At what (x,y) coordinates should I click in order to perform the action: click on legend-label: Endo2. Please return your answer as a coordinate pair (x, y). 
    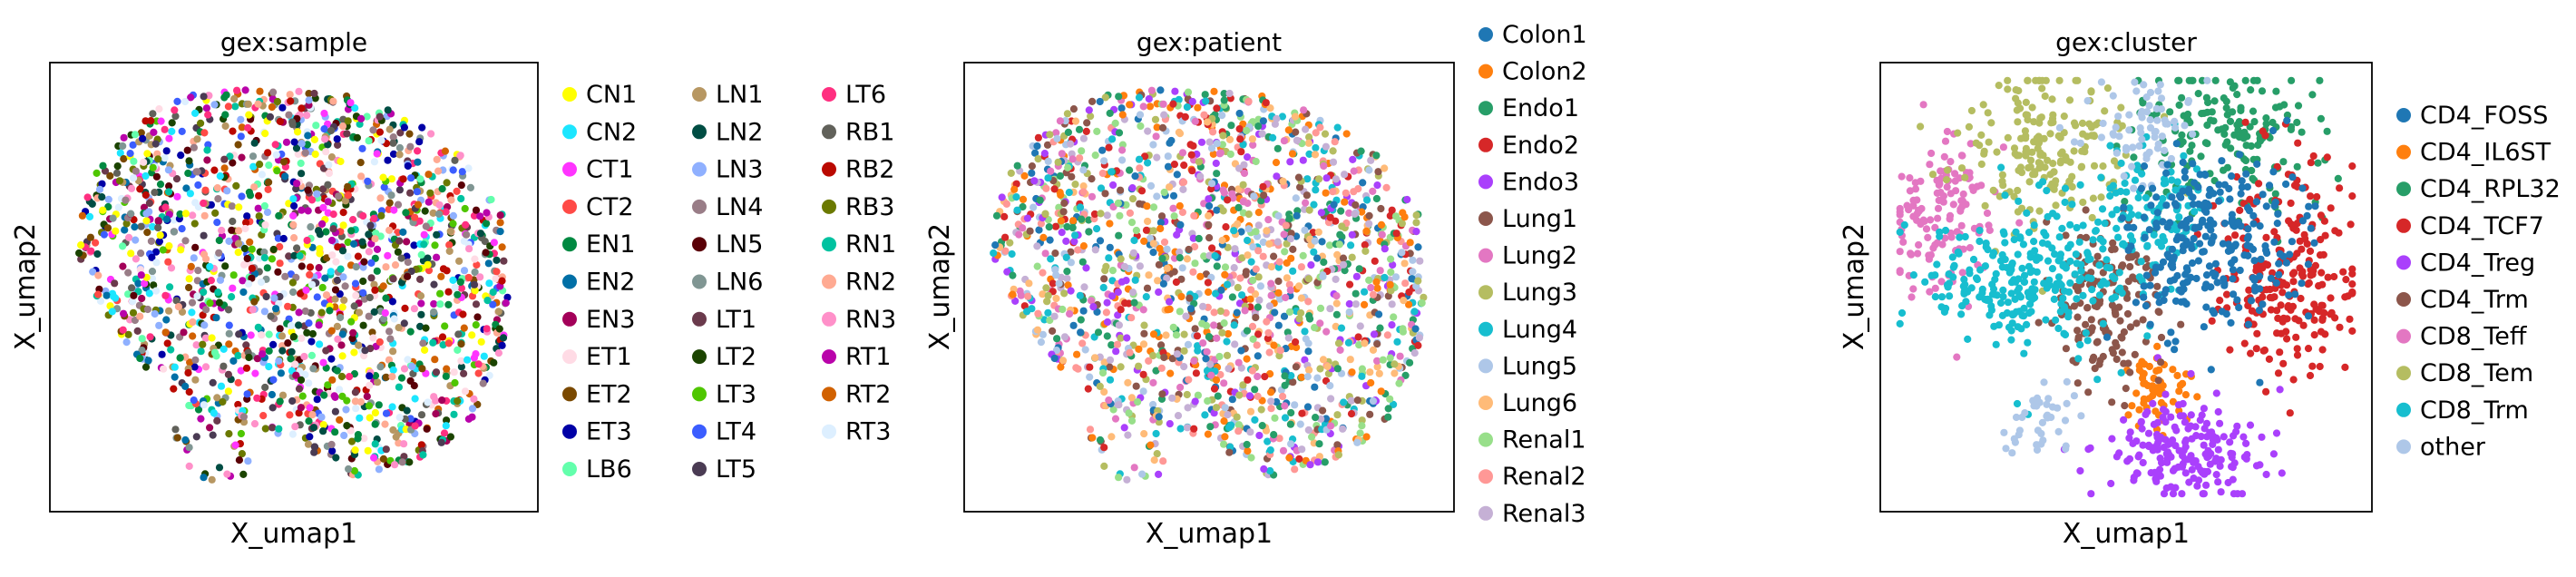
    Looking at the image, I should click on (1540, 146).